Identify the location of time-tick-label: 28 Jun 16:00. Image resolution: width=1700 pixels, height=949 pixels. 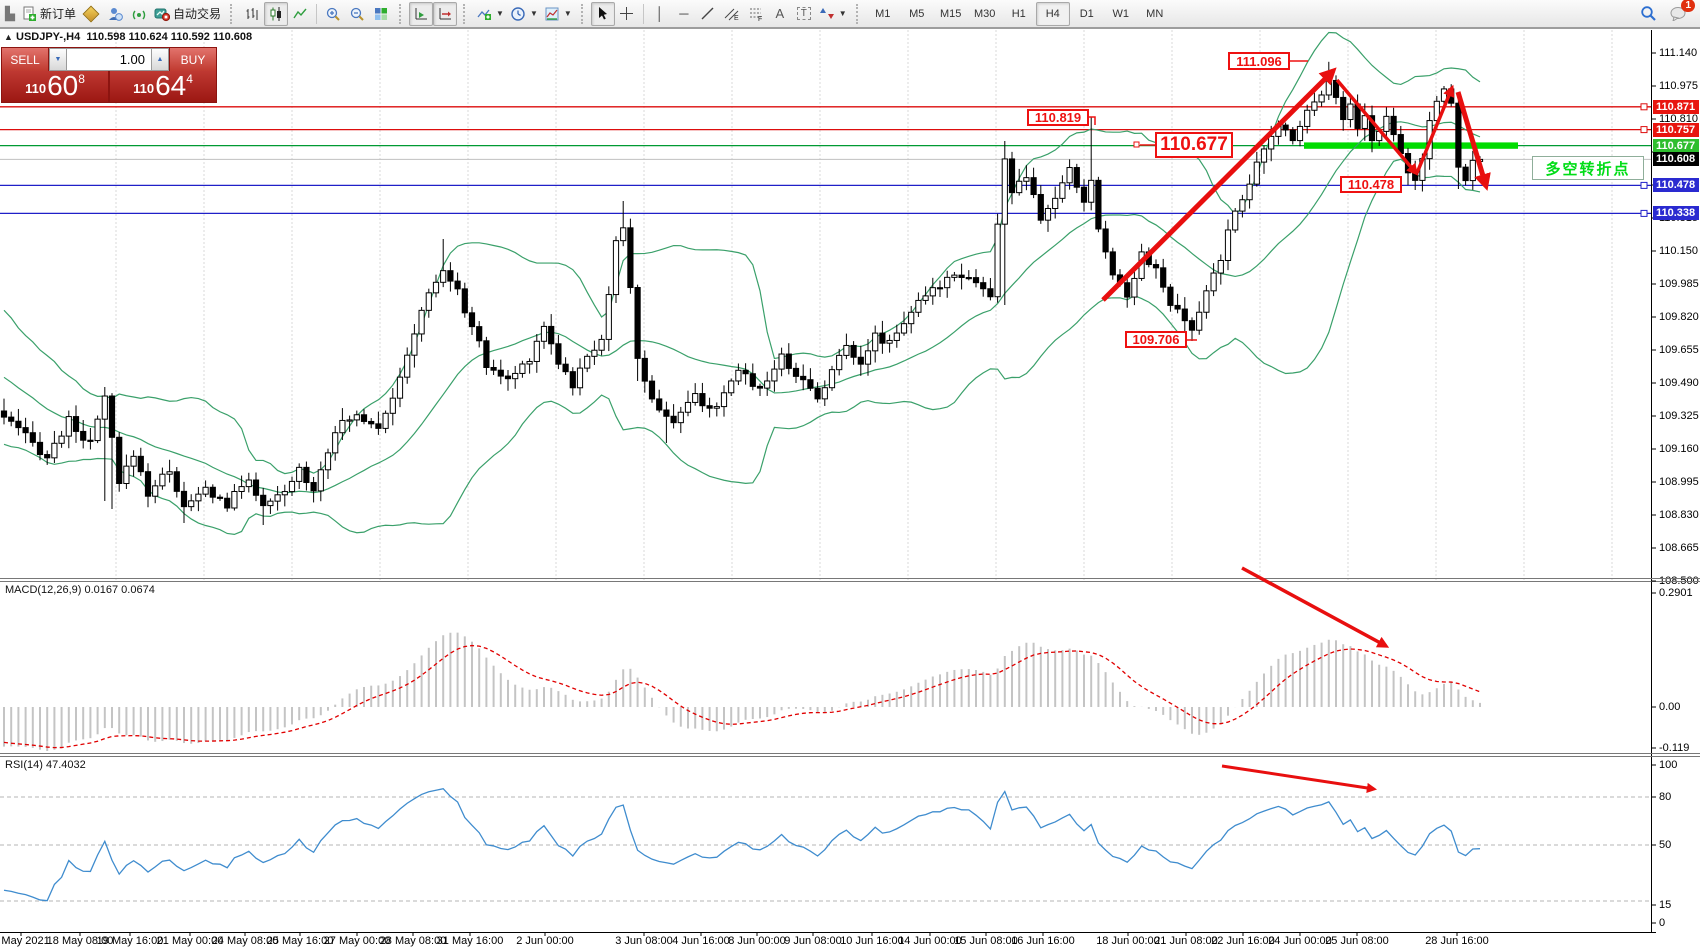
(1457, 941).